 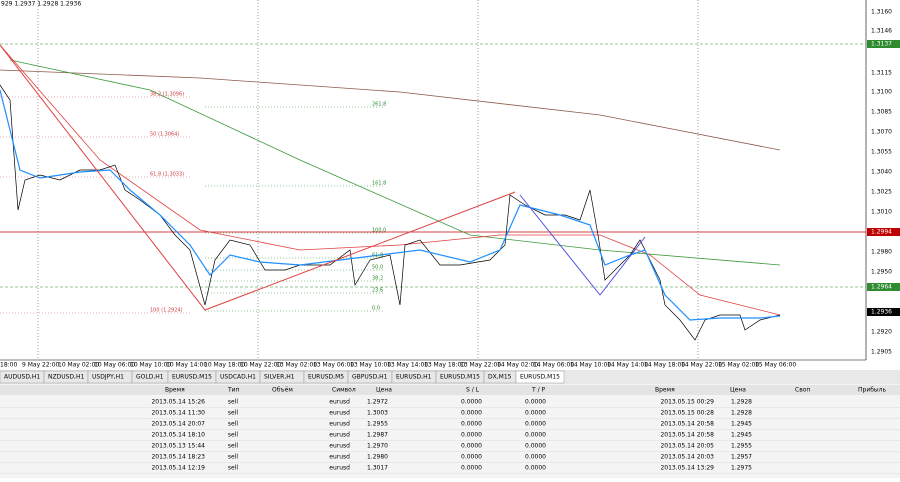 I want to click on fib-label: 161.8, so click(x=379, y=184).